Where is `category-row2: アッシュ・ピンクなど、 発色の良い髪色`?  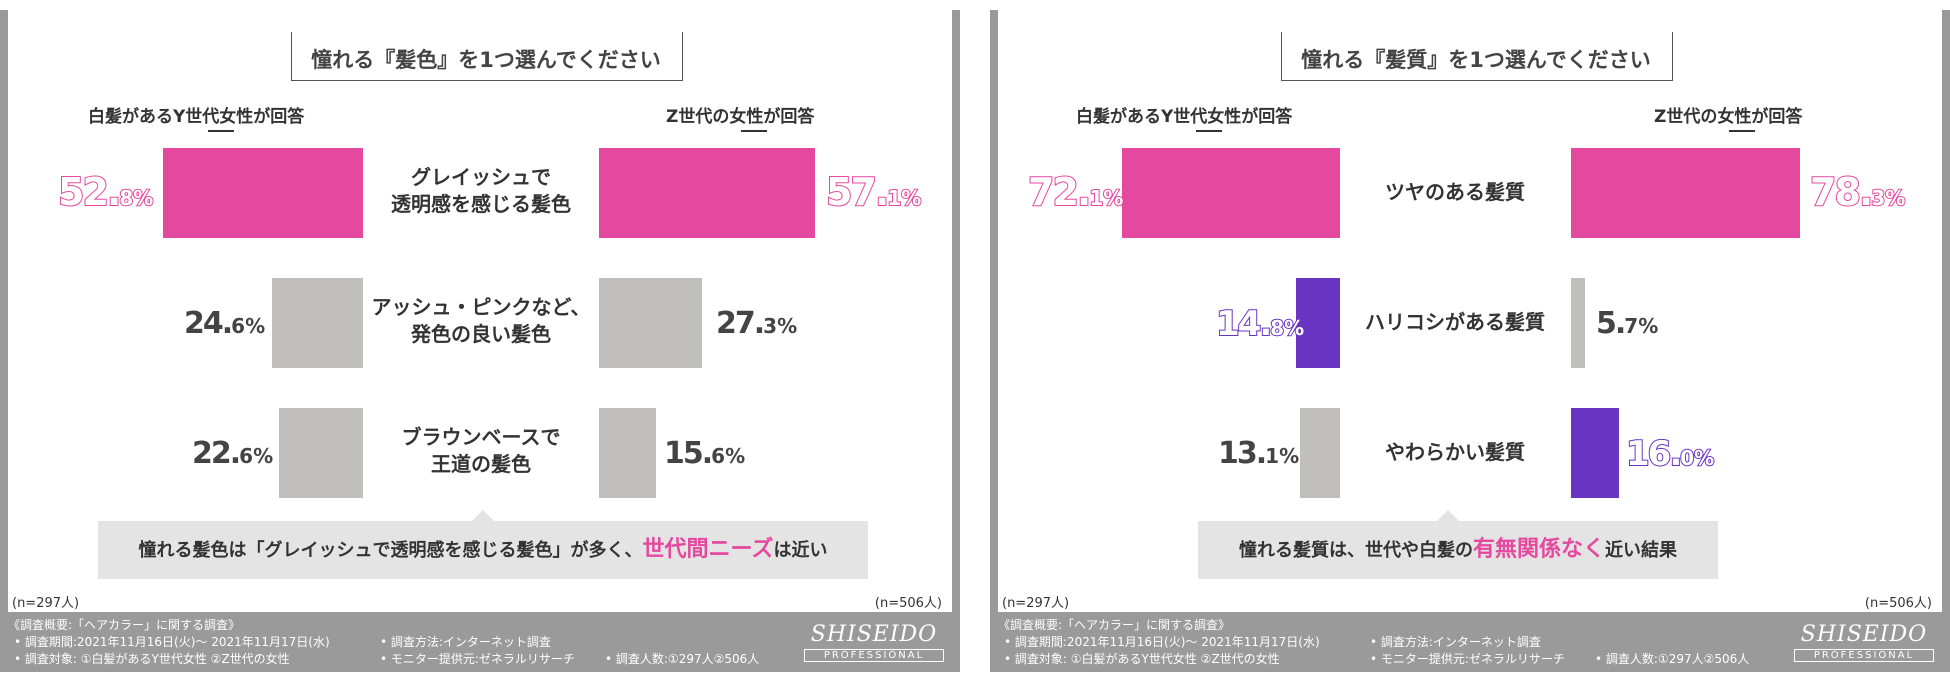
category-row2: アッシュ・ピンクなど、 発色の良い髪色 is located at coordinates (481, 320).